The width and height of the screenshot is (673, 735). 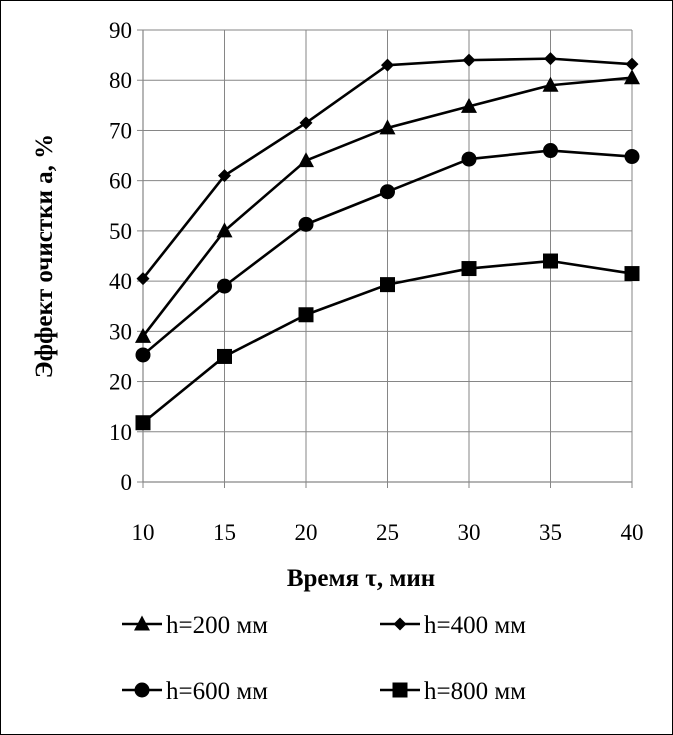 What do you see at coordinates (120, 382) in the screenshot?
I see `y-tick-label: 20` at bounding box center [120, 382].